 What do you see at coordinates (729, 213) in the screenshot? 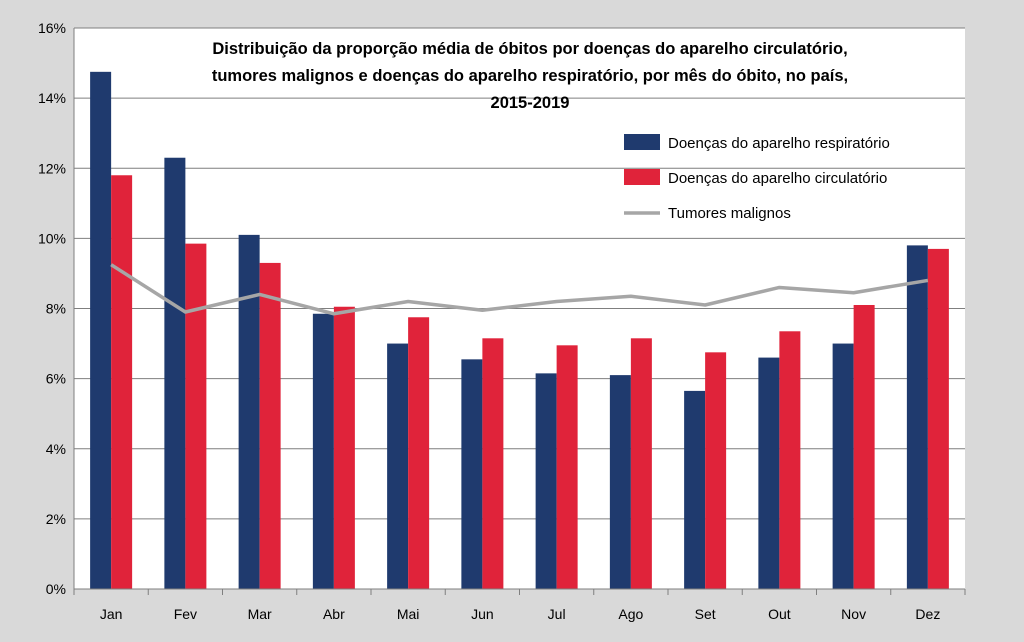
I see `legend-label: Tumores malignos` at bounding box center [729, 213].